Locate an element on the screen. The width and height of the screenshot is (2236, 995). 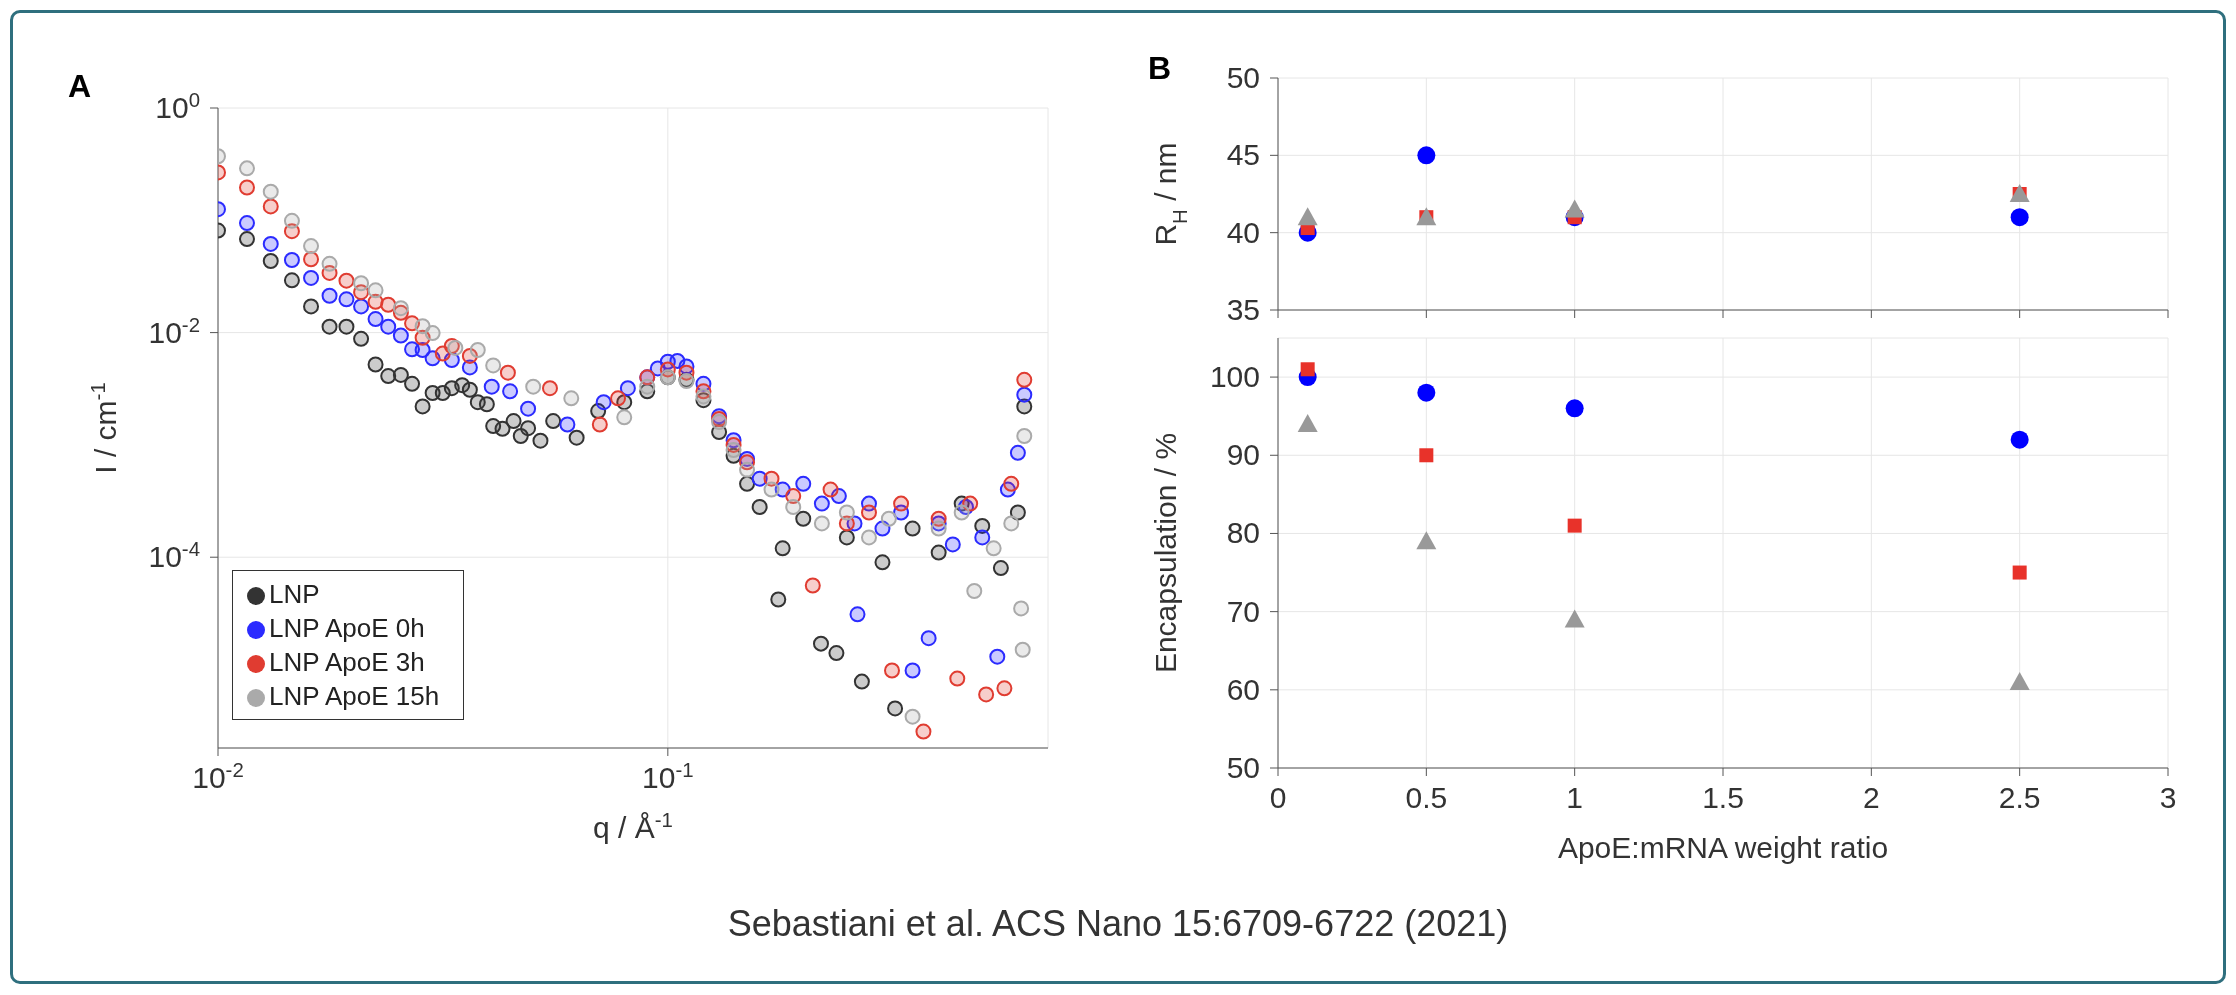
y-tick-label: 10$^{0}$ is located at coordinates (177, 106).